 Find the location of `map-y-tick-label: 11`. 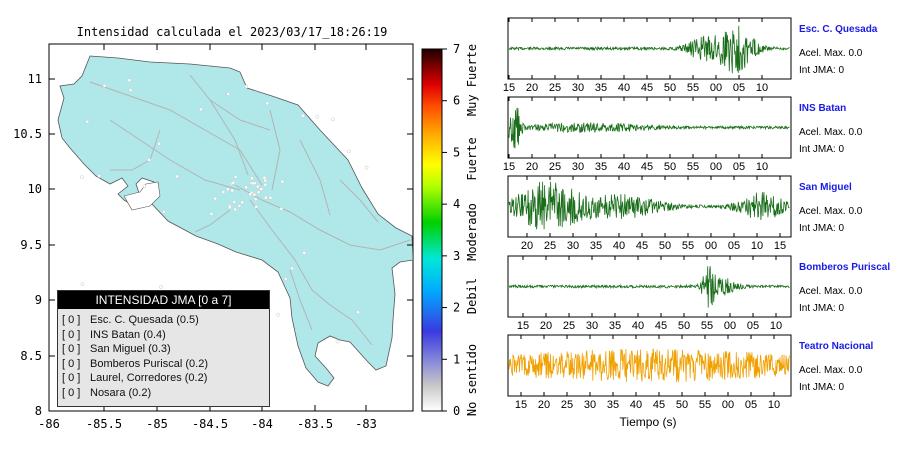

map-y-tick-label: 11 is located at coordinates (35, 79).